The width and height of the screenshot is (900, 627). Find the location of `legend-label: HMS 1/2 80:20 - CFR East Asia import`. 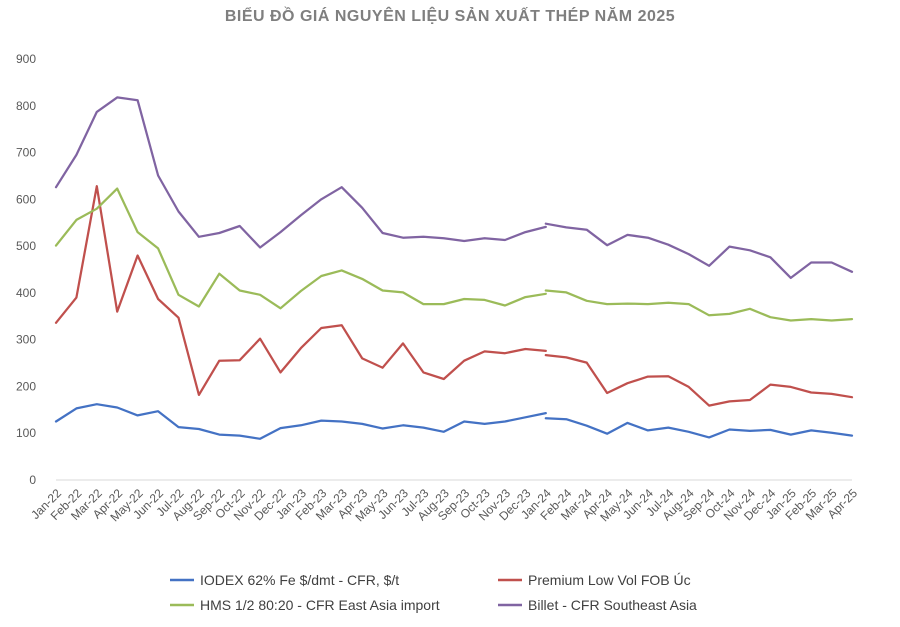

legend-label: HMS 1/2 80:20 - CFR East Asia import is located at coordinates (320, 605).